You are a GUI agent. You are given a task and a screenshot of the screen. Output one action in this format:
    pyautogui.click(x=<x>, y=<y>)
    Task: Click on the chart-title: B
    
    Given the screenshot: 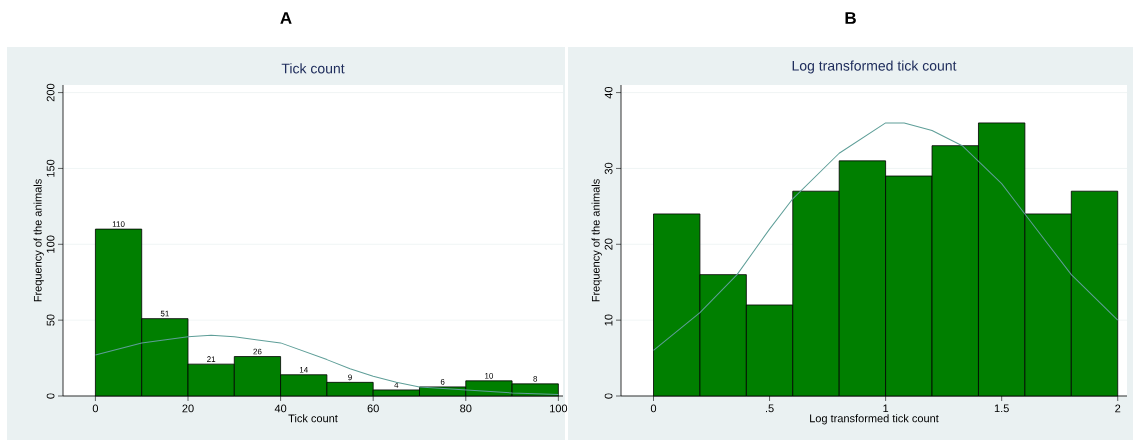 What is the action you would take?
    pyautogui.click(x=850, y=18)
    